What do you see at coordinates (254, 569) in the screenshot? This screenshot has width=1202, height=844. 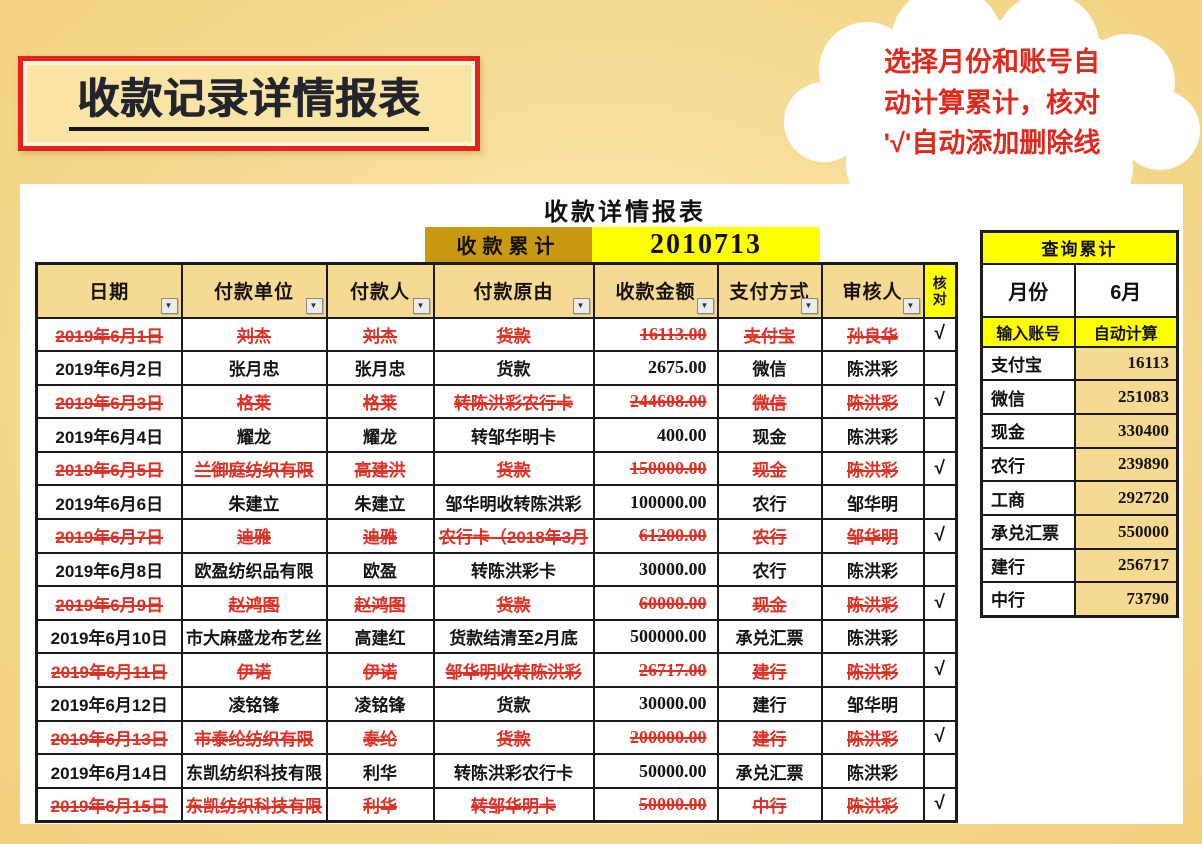 I see `cell-unit: 欧盈纺织品有限` at bounding box center [254, 569].